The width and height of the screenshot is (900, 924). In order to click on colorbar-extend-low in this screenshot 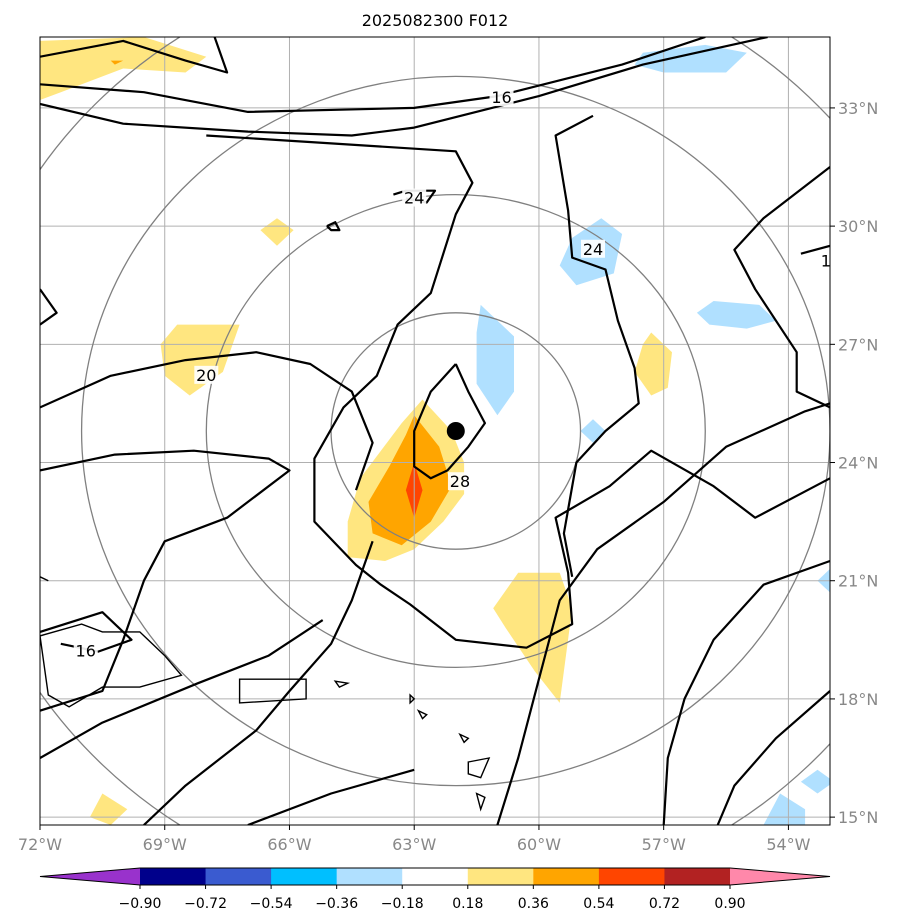, I will do `click(90, 876)`.